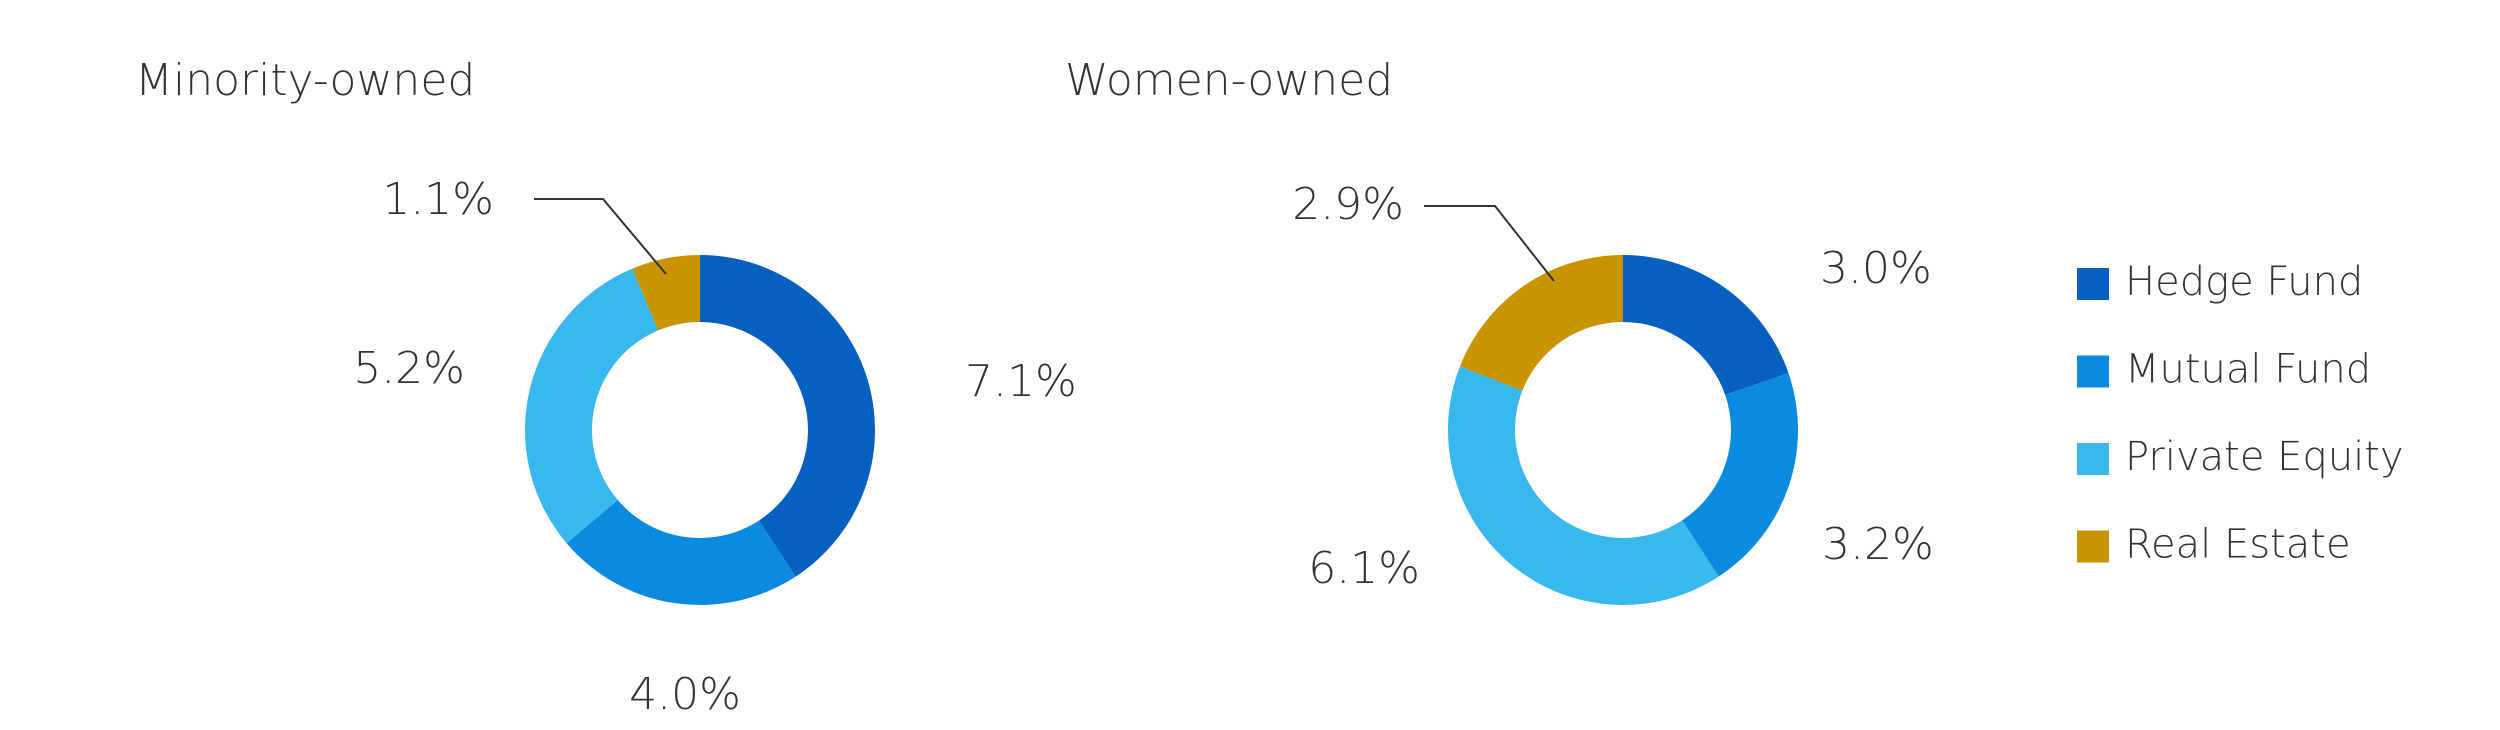  I want to click on data-label: 5.2%, so click(409, 368).